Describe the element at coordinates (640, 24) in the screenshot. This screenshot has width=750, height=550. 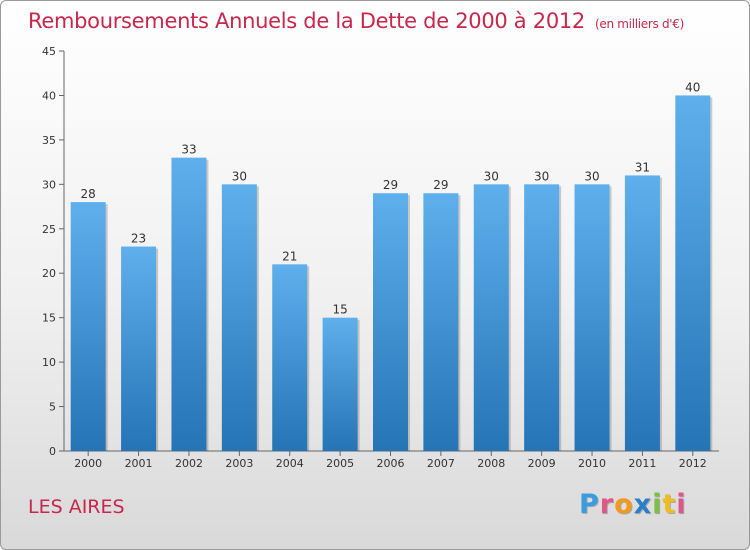
I see `unit-note: (en milliers d'€)` at that location.